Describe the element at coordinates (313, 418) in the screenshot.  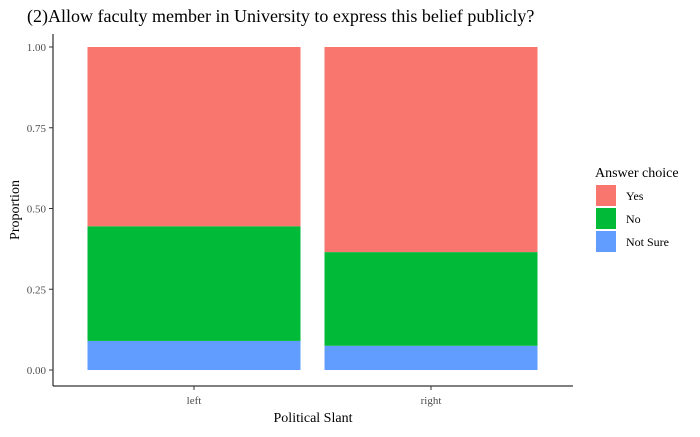
I see `x-axis-title: Political Slant` at that location.